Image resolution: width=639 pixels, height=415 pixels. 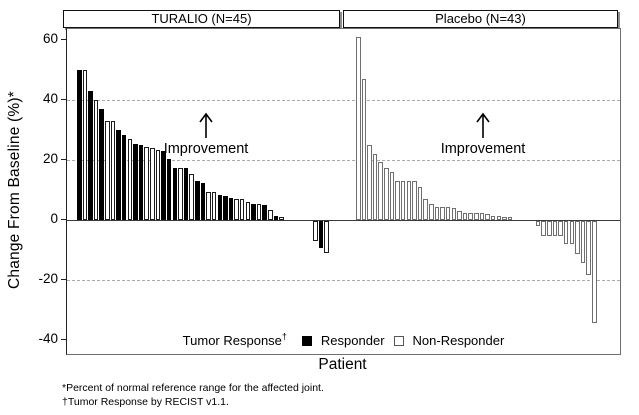 I want to click on legend-title: Tumor Response†, so click(x=234, y=339).